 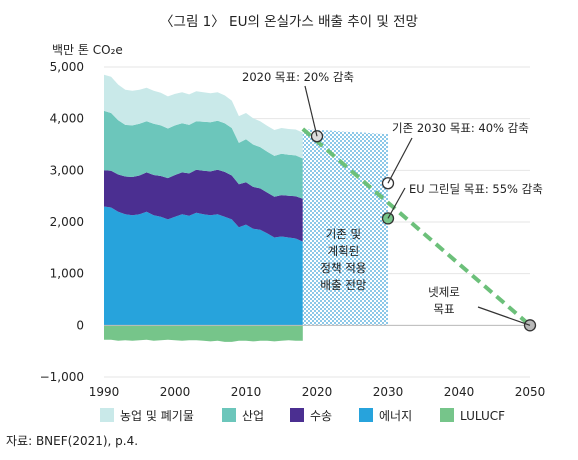 I want to click on area-산업, so click(x=203, y=154).